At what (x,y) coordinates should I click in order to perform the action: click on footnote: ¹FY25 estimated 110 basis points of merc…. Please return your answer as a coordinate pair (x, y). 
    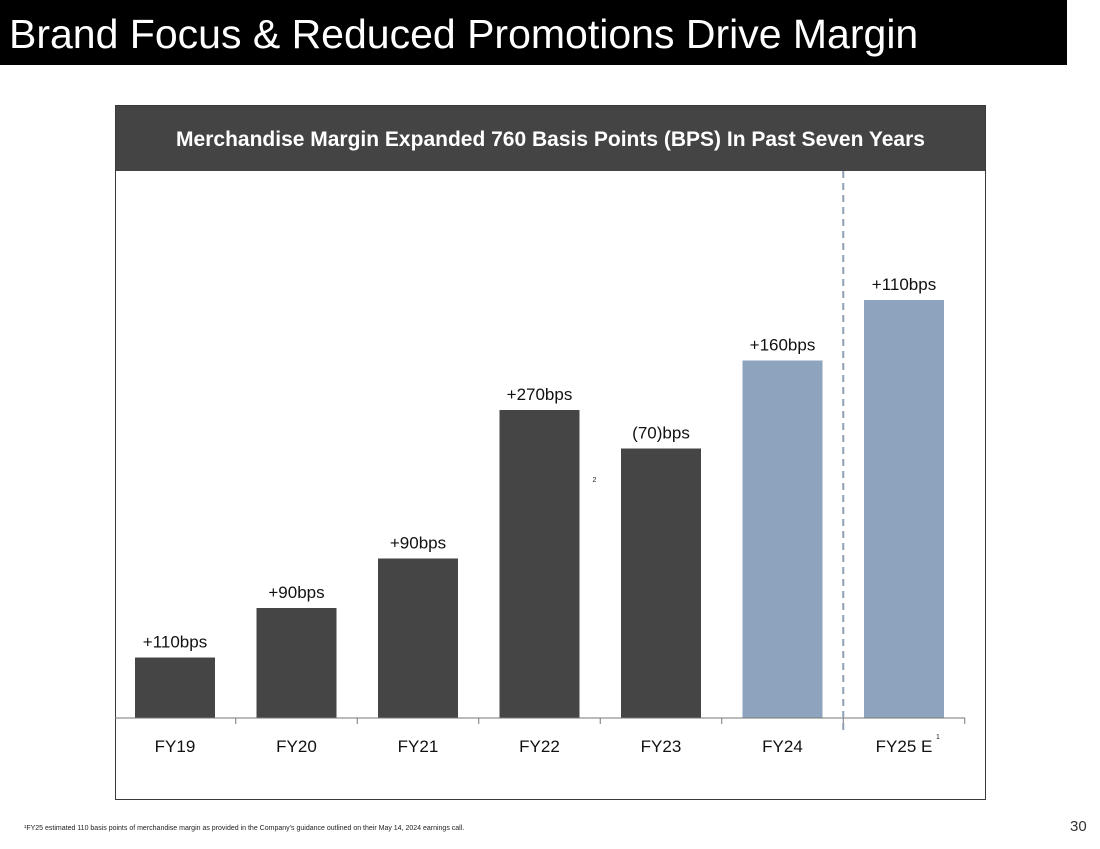
    Looking at the image, I should click on (244, 828).